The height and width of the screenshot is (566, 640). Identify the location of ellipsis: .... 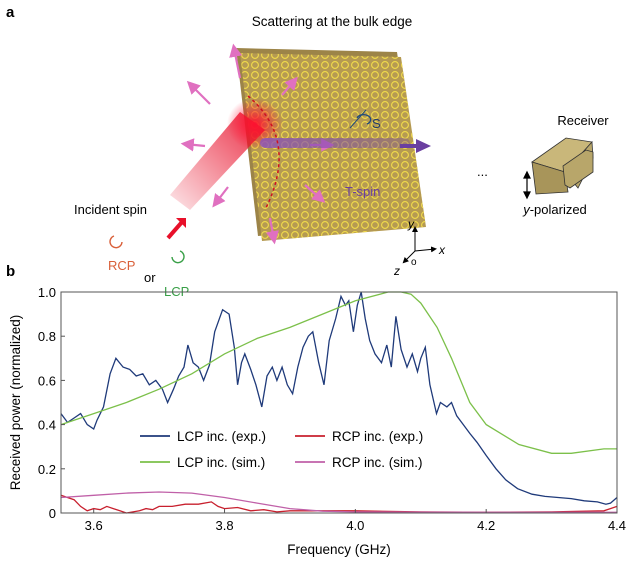
(482, 171).